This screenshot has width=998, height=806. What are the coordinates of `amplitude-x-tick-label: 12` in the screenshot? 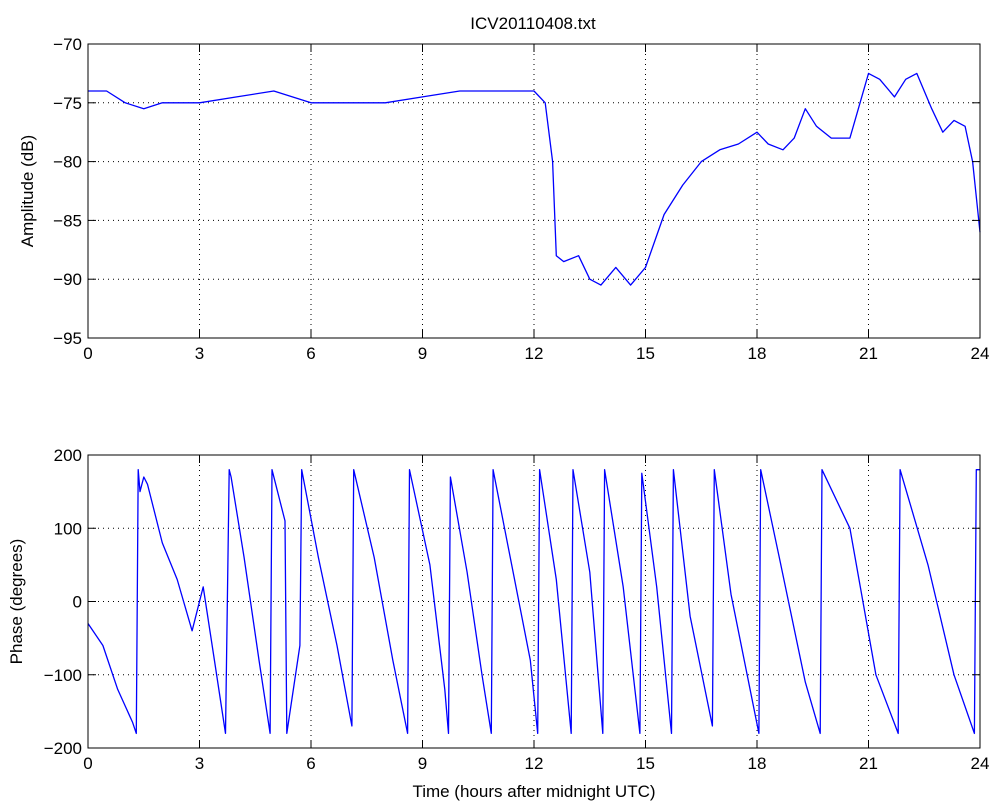 It's located at (534, 353).